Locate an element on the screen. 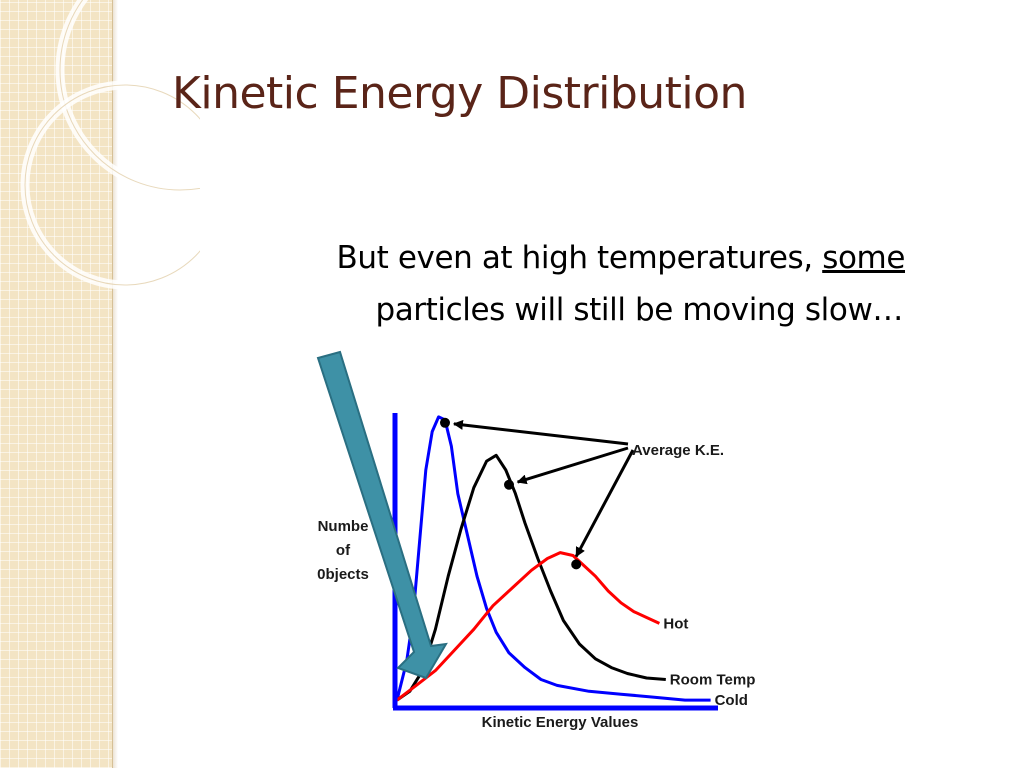 The height and width of the screenshot is (768, 1024). decorative-ring-1-edge is located at coordinates (129, 95).